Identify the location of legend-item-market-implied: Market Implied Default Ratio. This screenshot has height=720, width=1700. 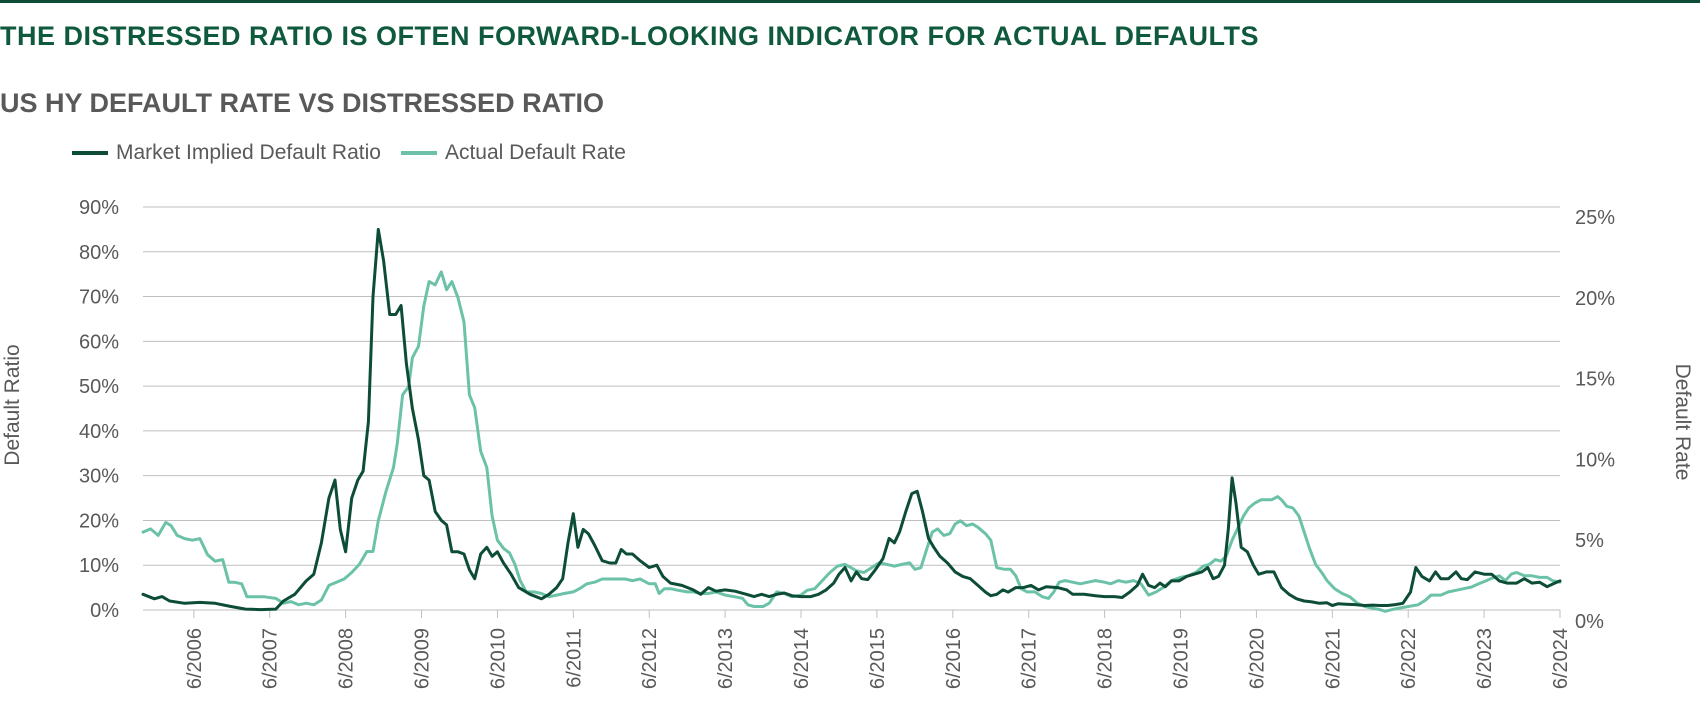
(226, 153).